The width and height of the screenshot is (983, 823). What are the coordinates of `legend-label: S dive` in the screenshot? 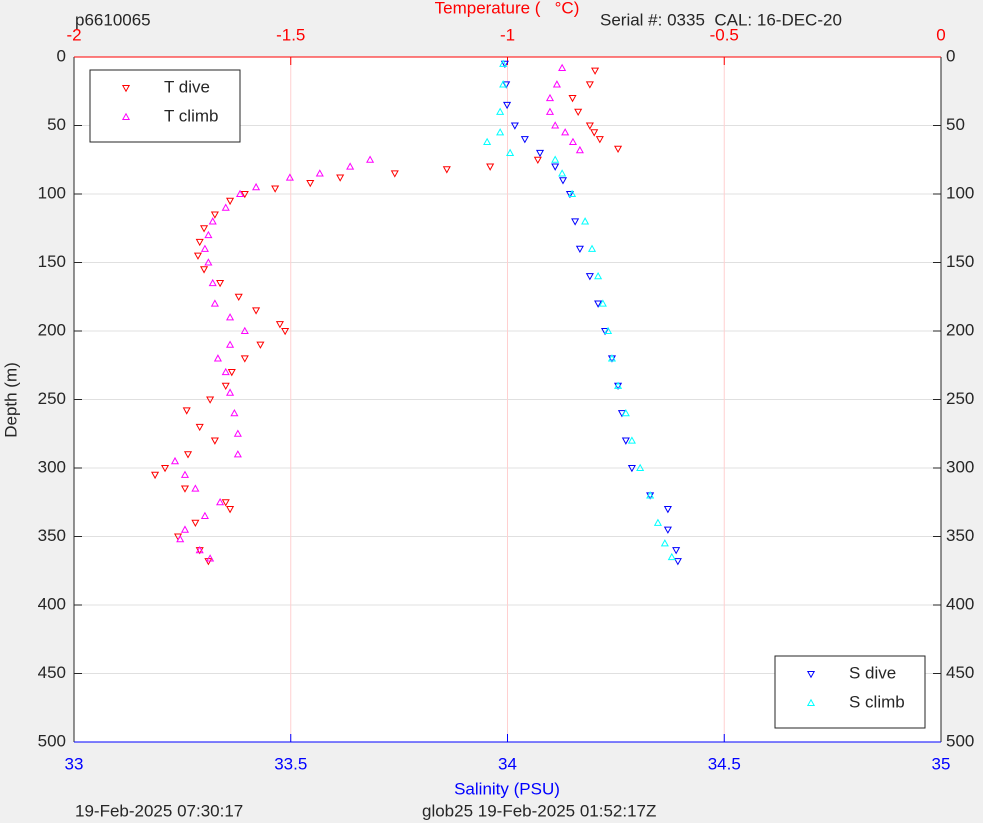 It's located at (872, 672).